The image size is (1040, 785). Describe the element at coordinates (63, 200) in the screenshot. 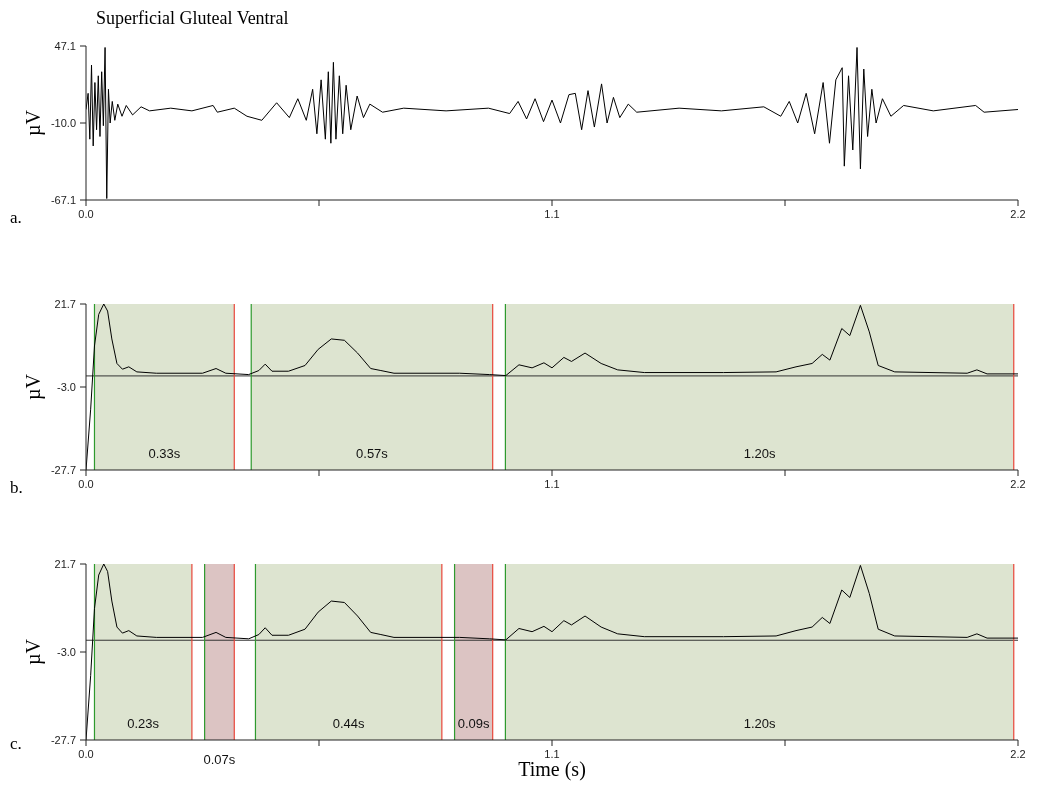

I see `y-tick-label: -67.1` at that location.